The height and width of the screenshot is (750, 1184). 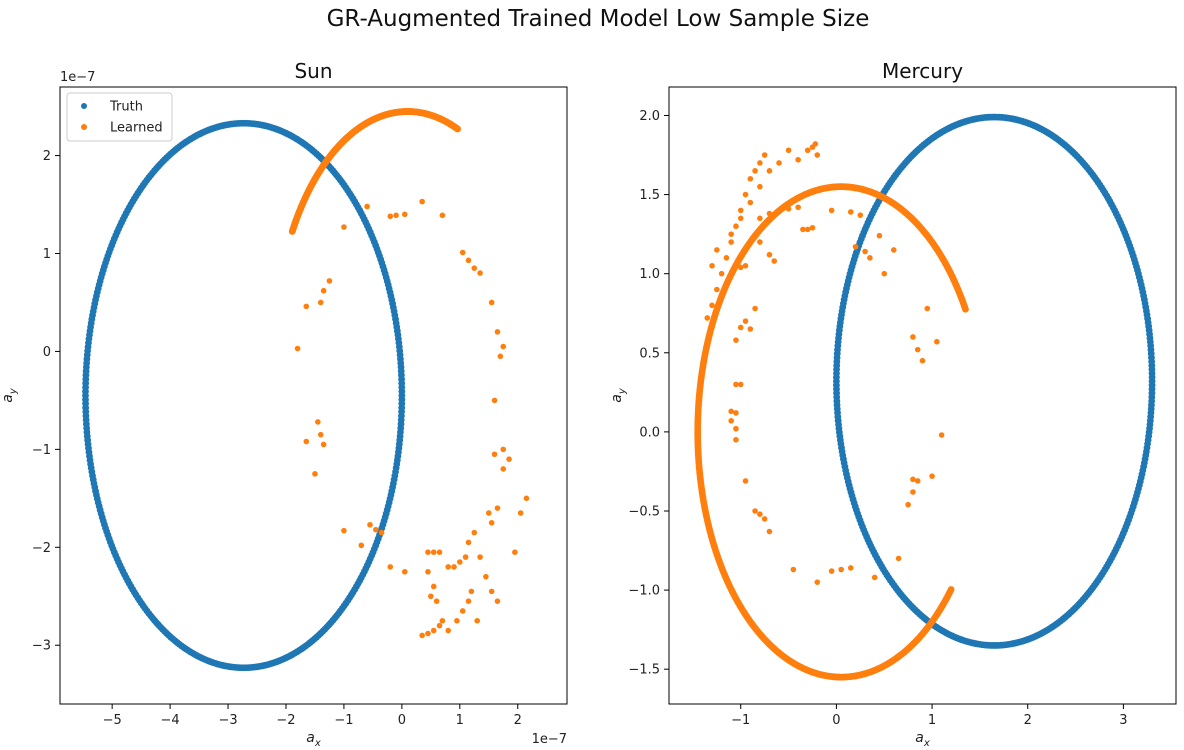 I want to click on x-tick-label: 2, so click(x=518, y=720).